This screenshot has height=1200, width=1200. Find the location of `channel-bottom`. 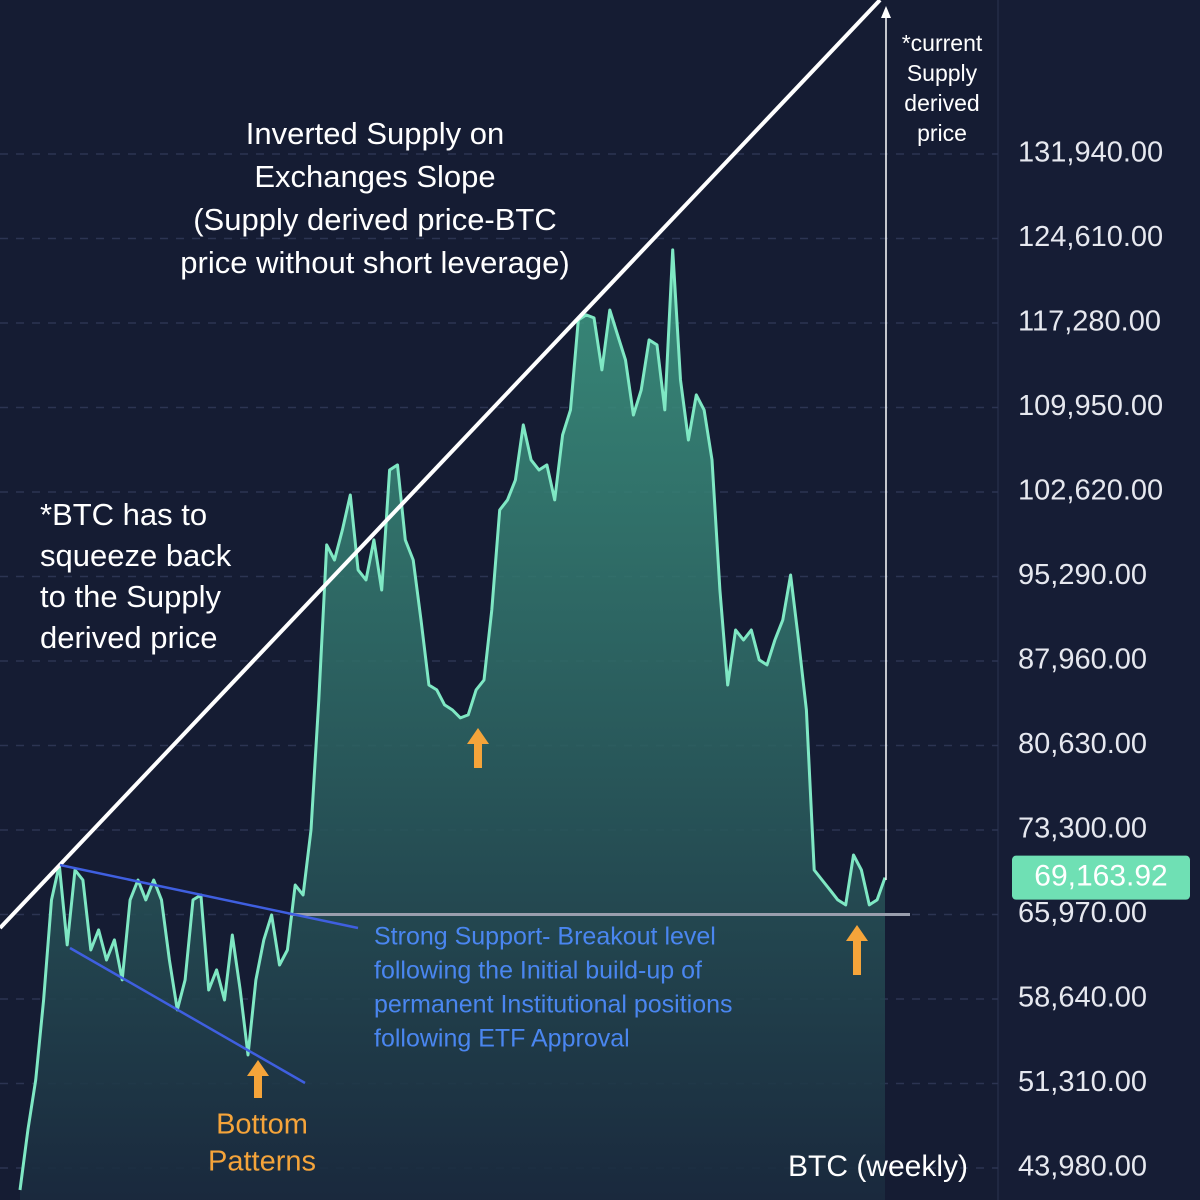

channel-bottom is located at coordinates (187, 1015).